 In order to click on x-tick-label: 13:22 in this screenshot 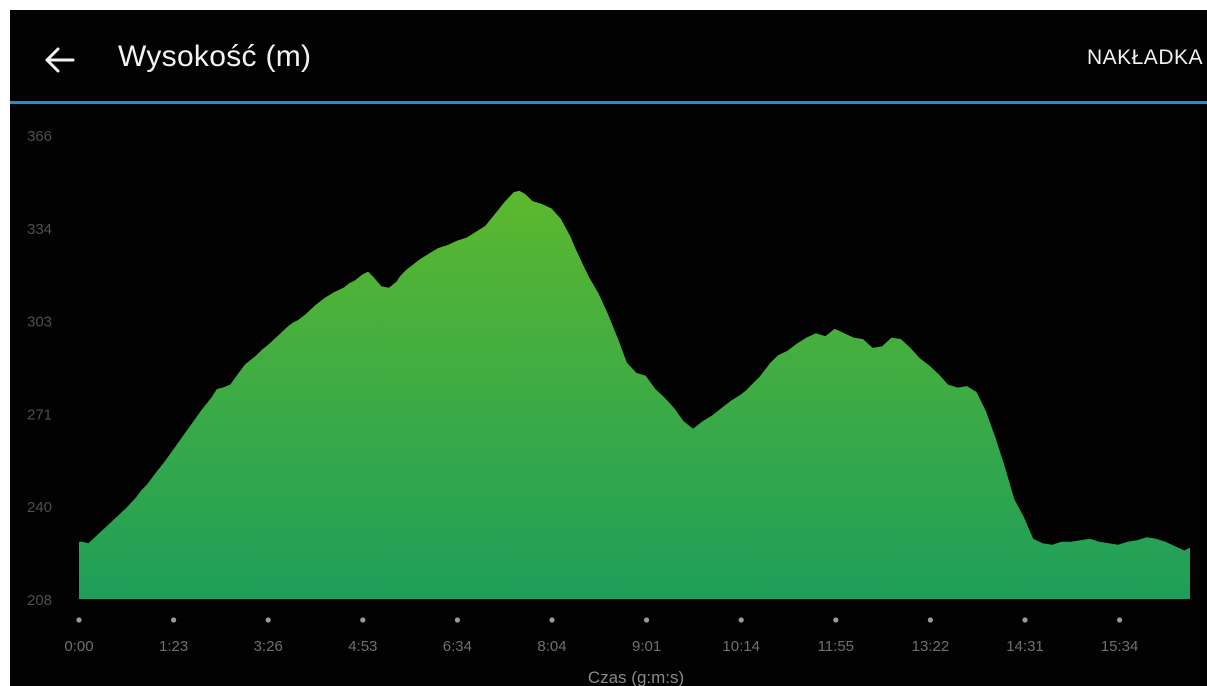, I will do `click(931, 646)`.